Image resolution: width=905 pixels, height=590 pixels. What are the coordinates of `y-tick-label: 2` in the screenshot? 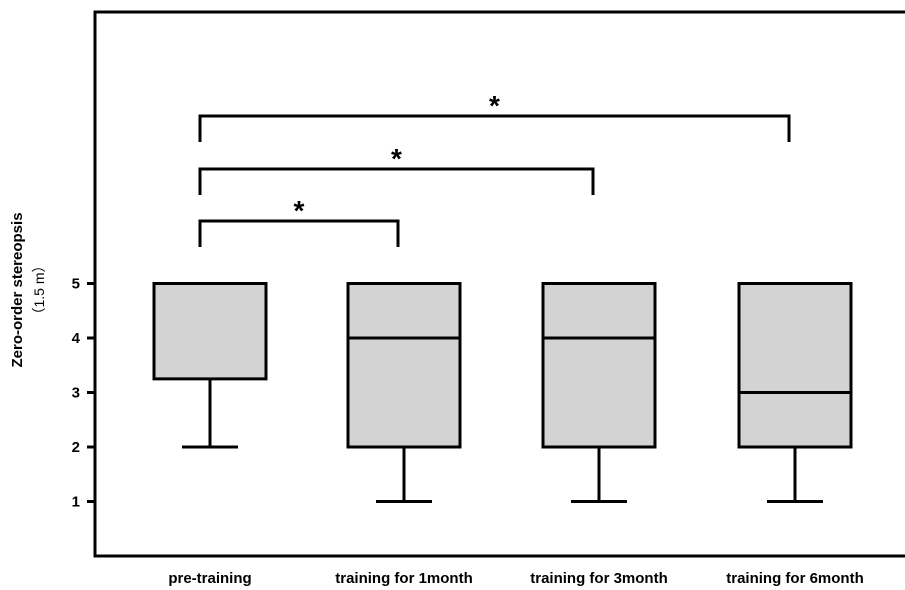 It's located at (76, 447).